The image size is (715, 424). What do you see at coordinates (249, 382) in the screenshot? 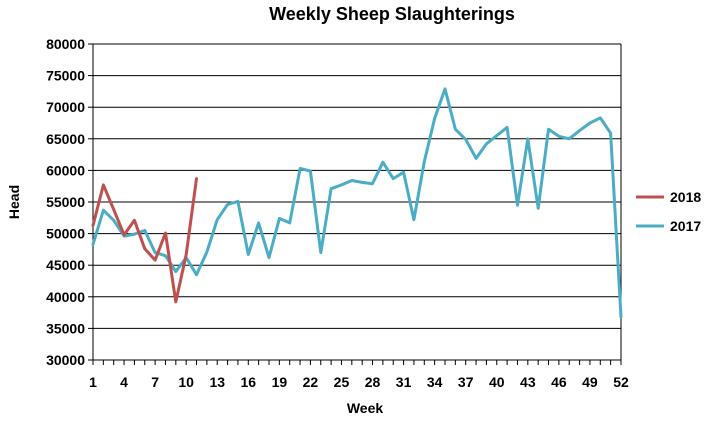
I see `x-tick-label: 16` at bounding box center [249, 382].